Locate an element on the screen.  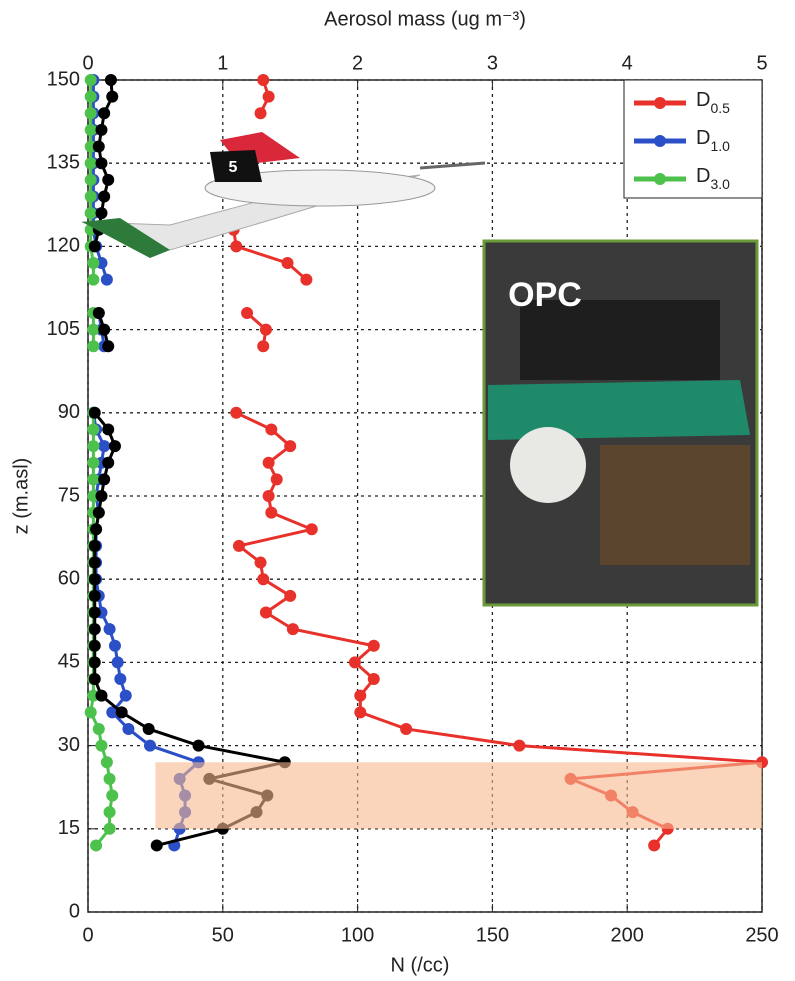
opc-photo: OPC is located at coordinates (620, 423).